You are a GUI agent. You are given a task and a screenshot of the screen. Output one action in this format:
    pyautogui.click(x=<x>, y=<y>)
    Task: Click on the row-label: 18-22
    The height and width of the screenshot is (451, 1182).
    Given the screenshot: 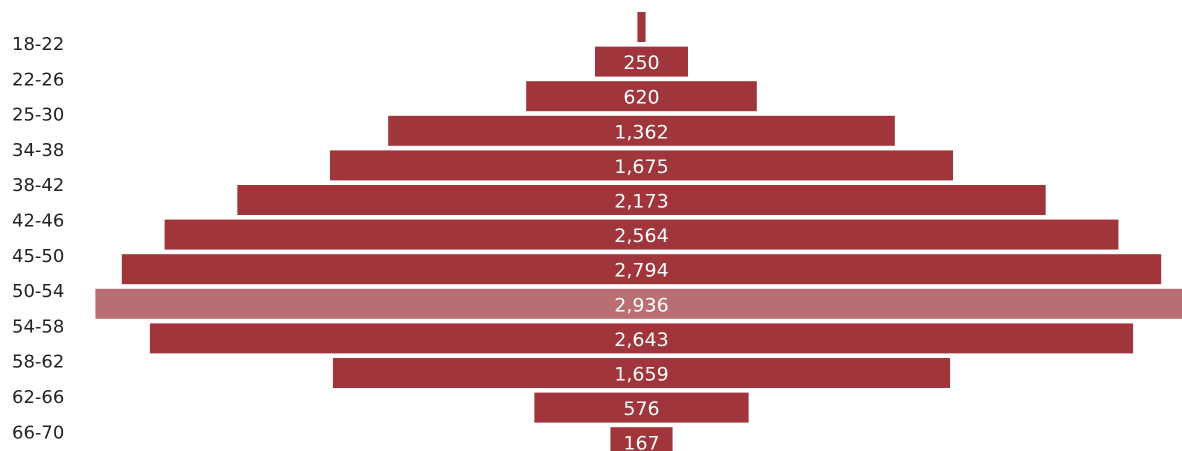 What is the action you would take?
    pyautogui.click(x=38, y=44)
    